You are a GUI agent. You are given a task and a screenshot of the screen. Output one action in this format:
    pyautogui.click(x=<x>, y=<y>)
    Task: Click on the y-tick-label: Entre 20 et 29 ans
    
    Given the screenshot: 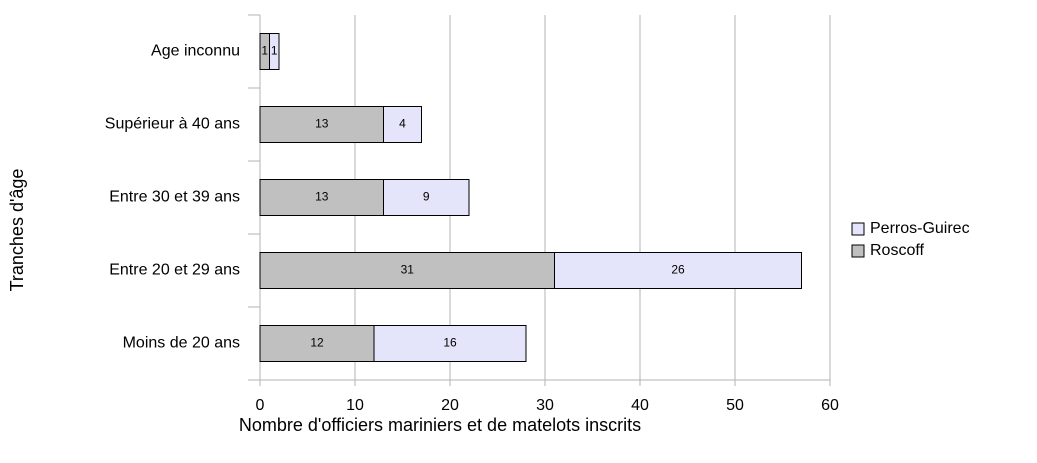 What is the action you would take?
    pyautogui.click(x=174, y=270)
    